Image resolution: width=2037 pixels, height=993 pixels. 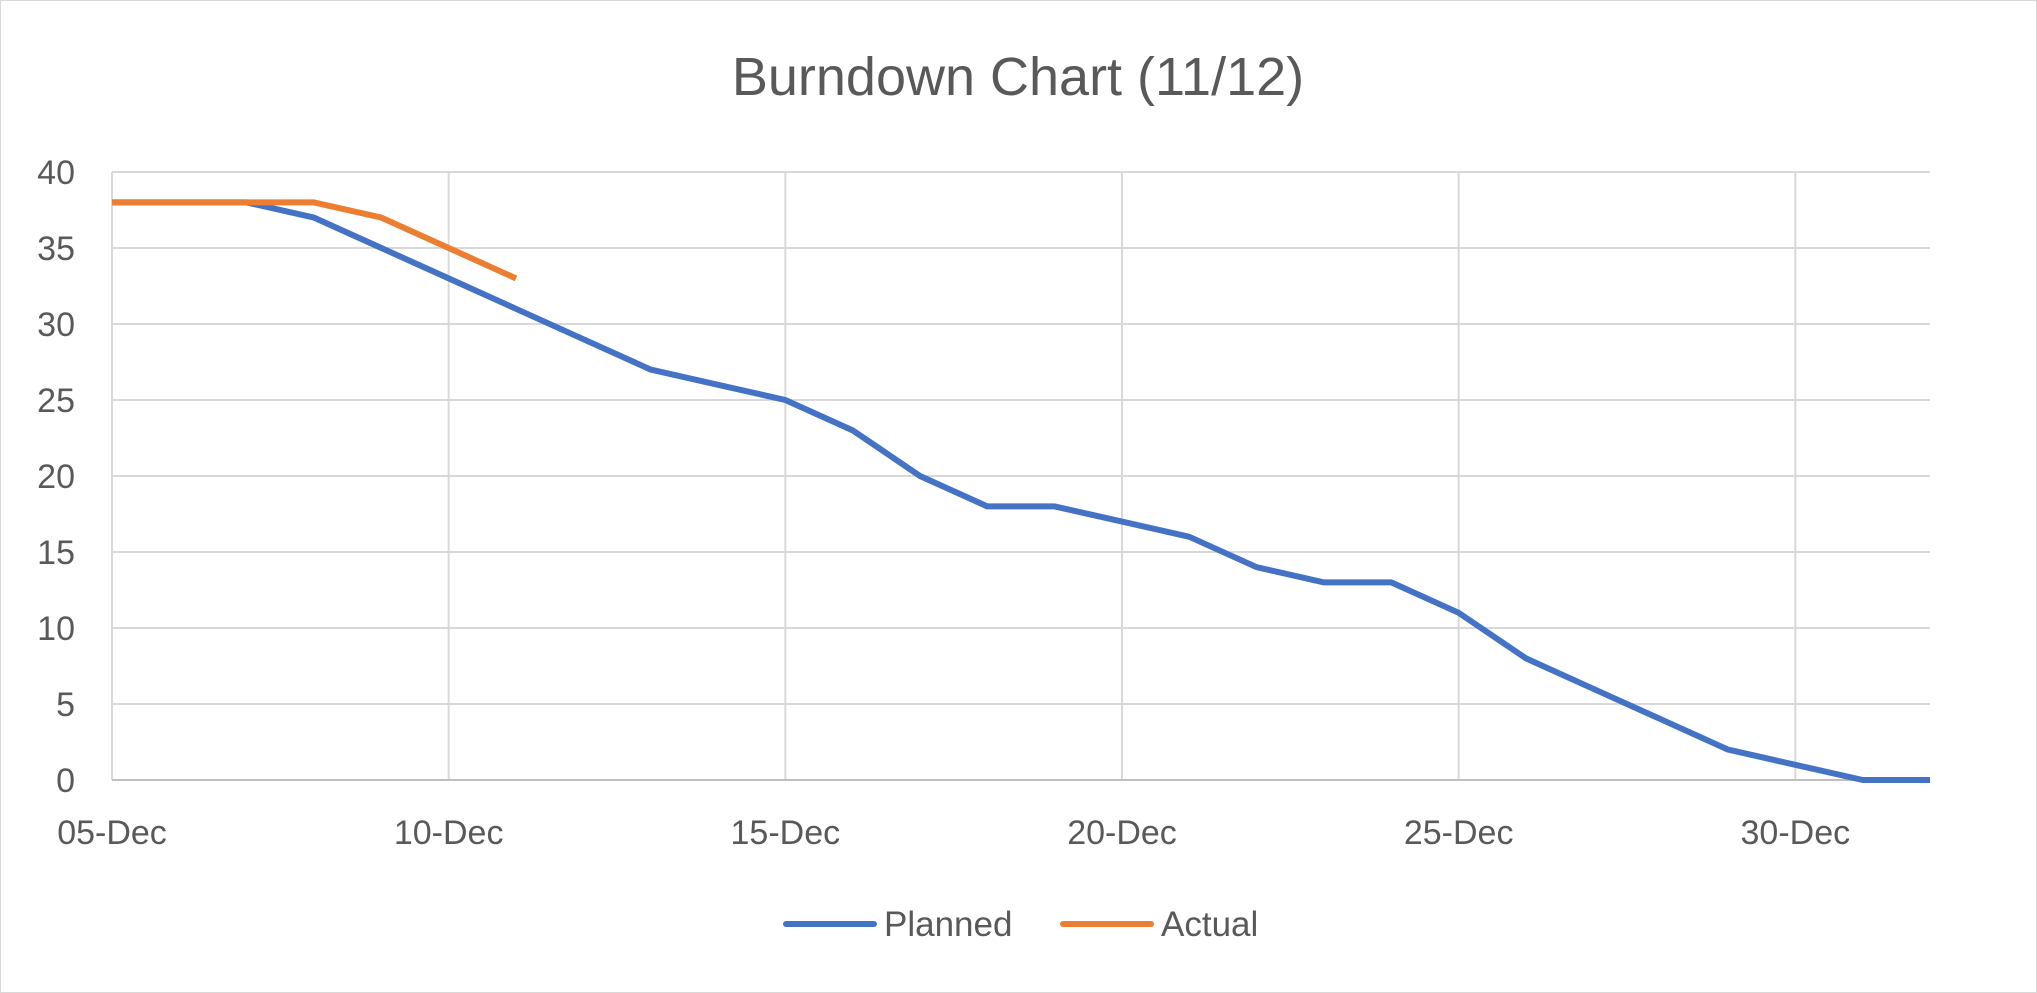 What do you see at coordinates (1018, 77) in the screenshot?
I see `chart-title: Burndown Chart (11/12)` at bounding box center [1018, 77].